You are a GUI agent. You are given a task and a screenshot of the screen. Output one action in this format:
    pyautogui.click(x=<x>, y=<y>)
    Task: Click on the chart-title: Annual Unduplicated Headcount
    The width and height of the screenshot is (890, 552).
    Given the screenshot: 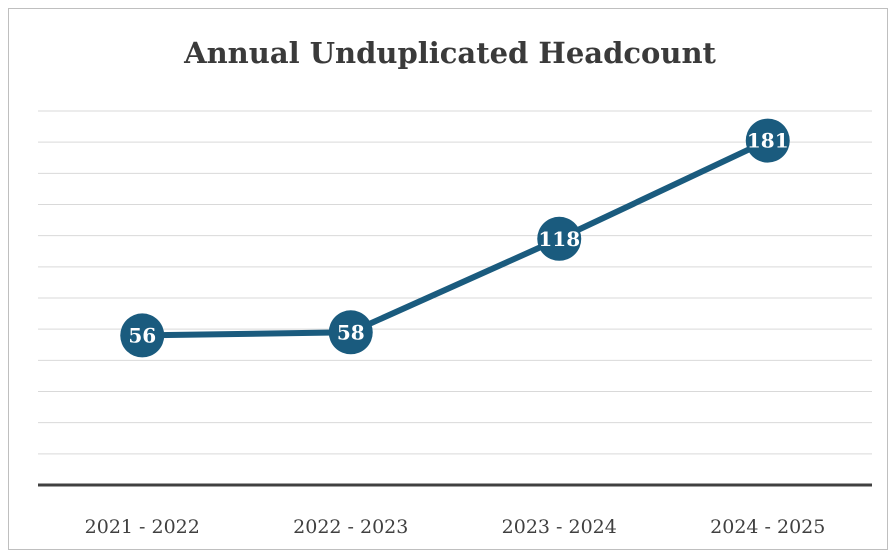 What is the action you would take?
    pyautogui.click(x=450, y=53)
    